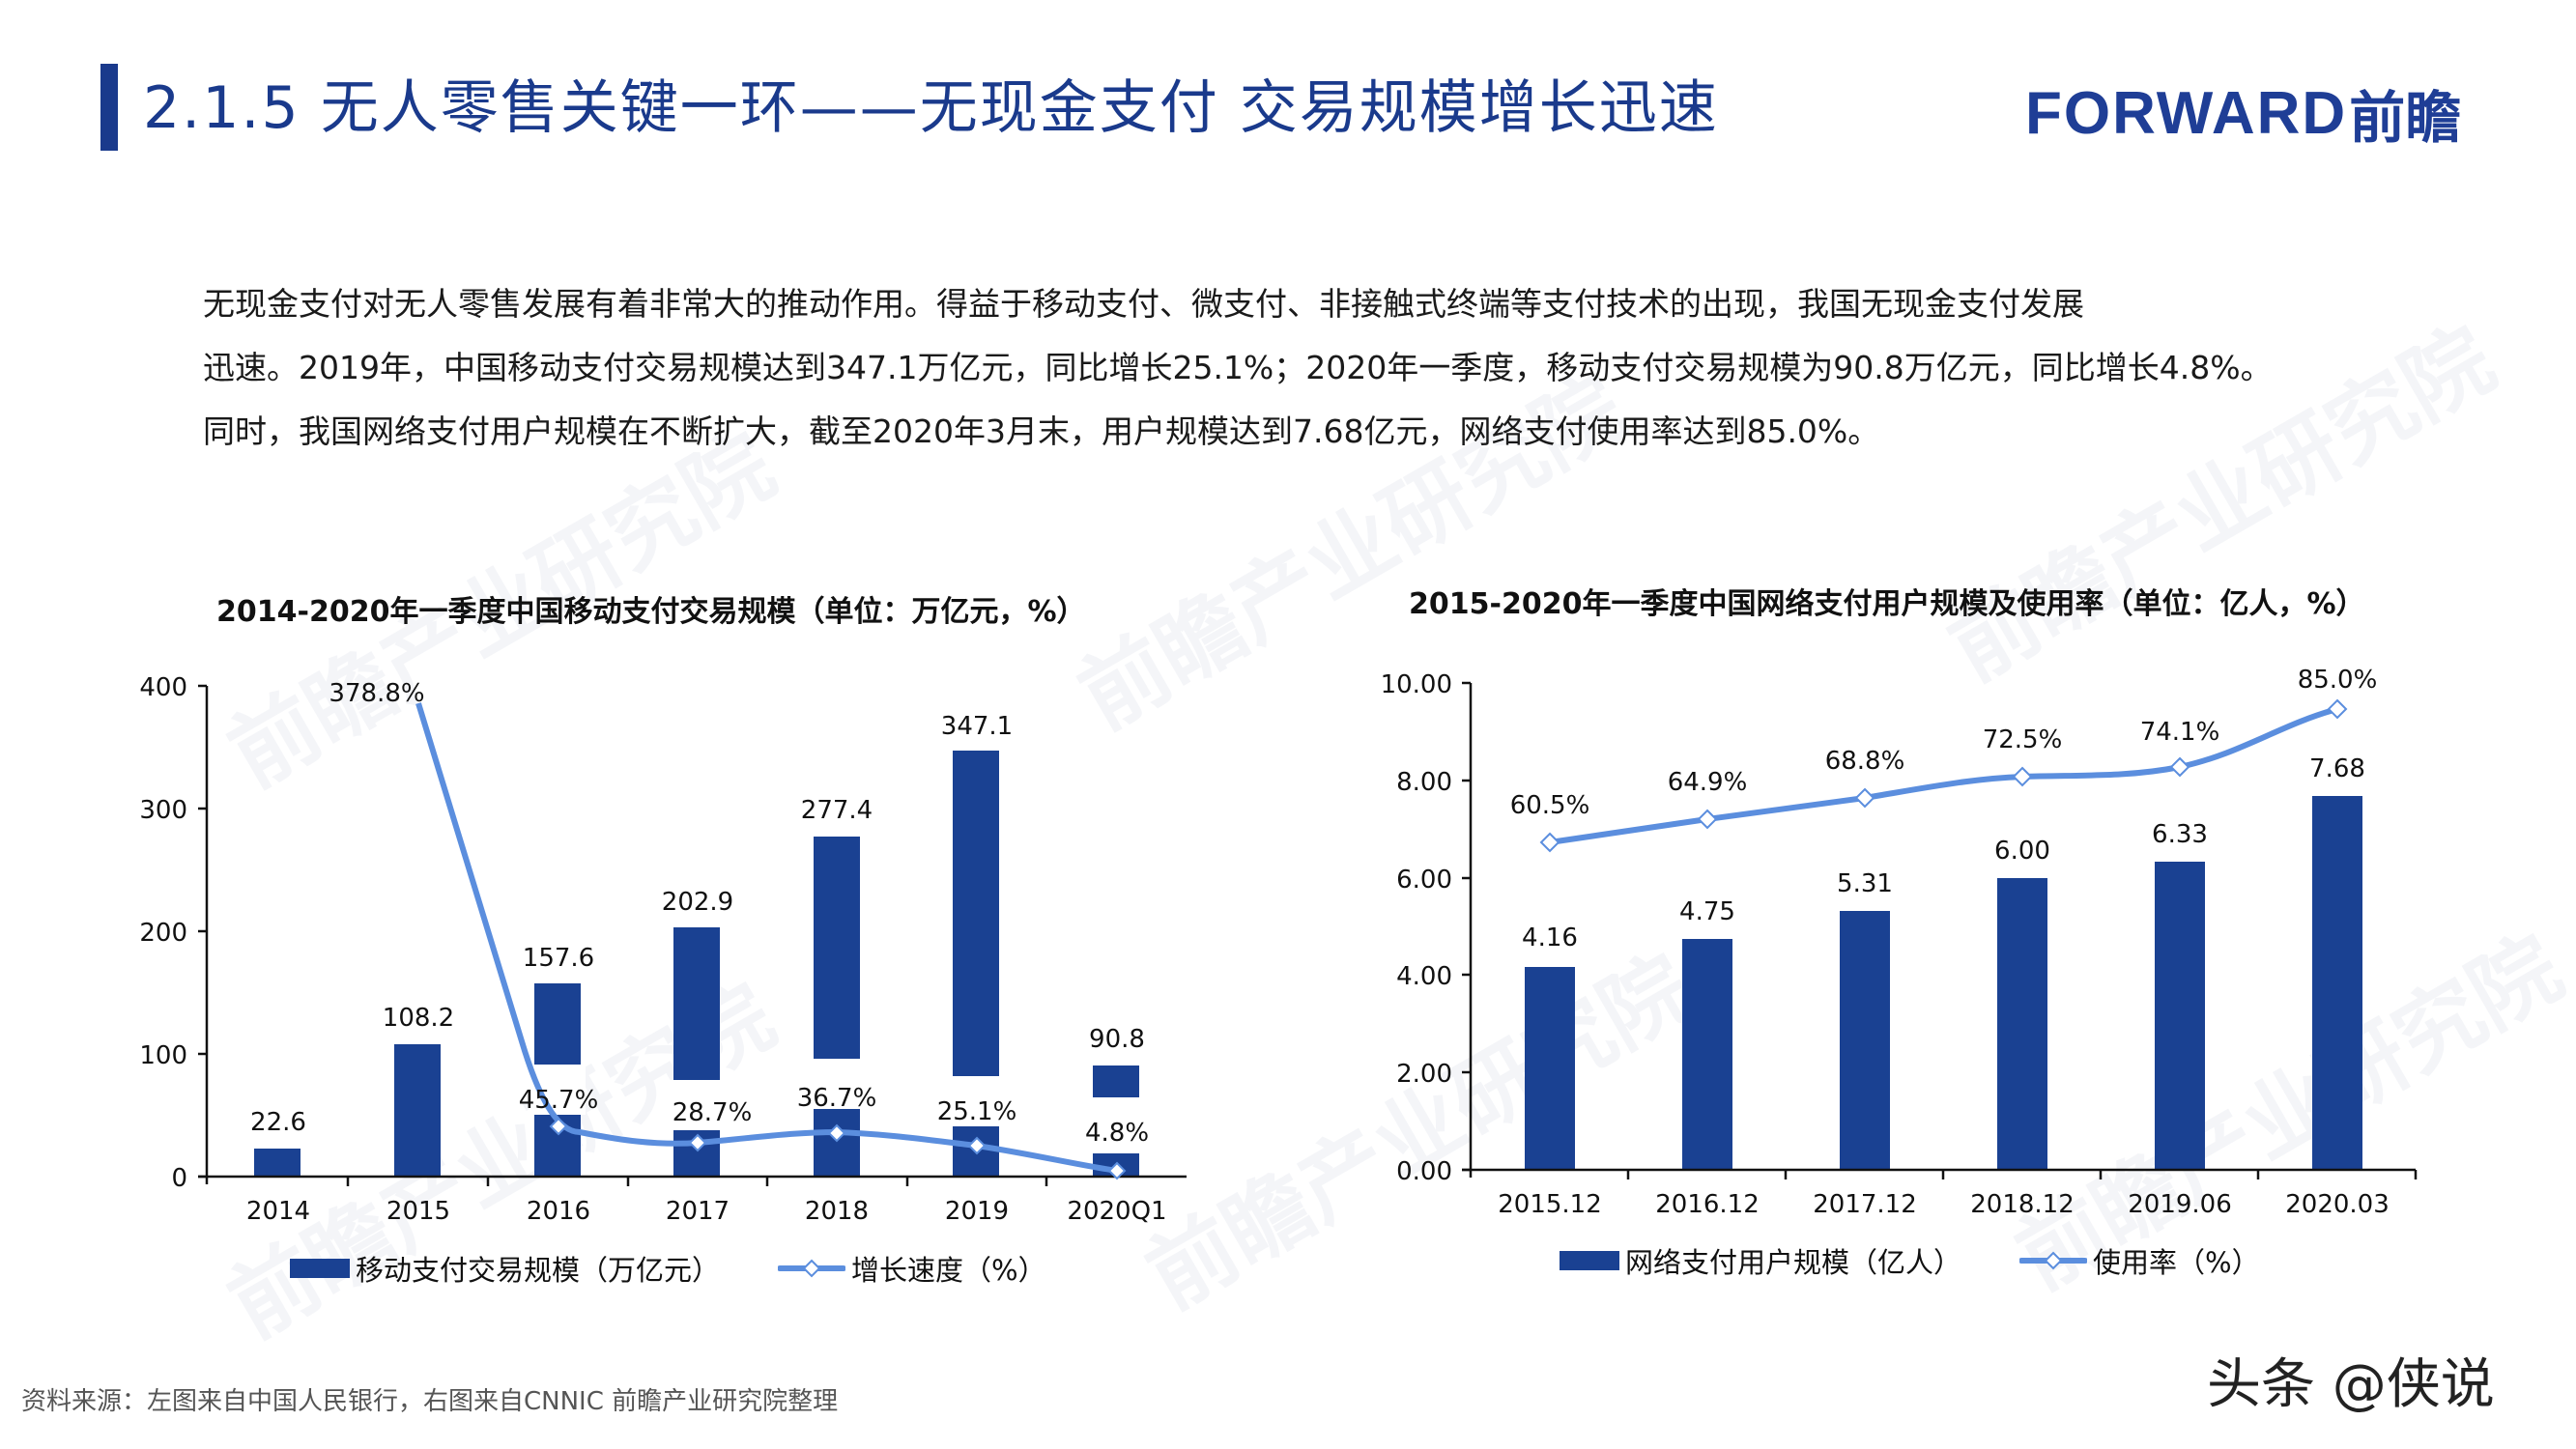  Describe the element at coordinates (2022, 851) in the screenshot. I see `bar-label: 6.00` at that location.